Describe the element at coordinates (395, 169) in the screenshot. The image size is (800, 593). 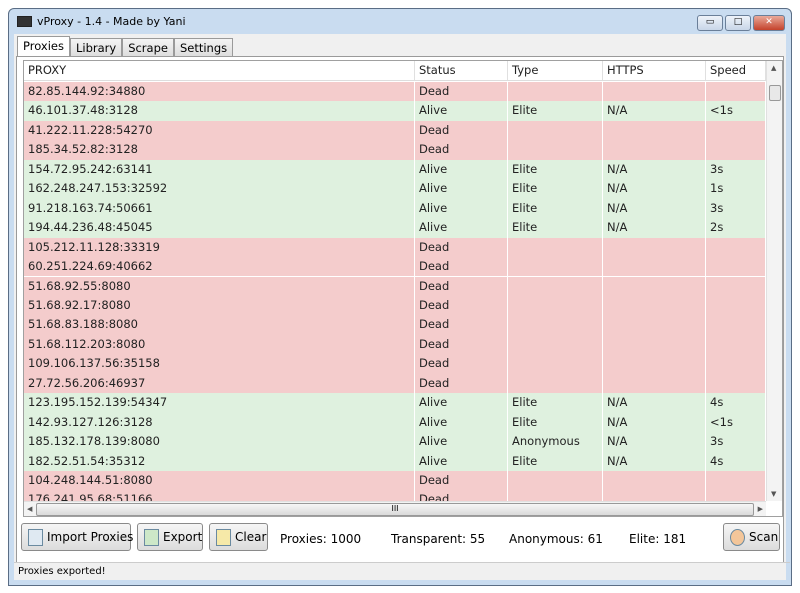
I see `table-row: 154.72.95.242:63141 Alive Elite N/A 3s` at that location.